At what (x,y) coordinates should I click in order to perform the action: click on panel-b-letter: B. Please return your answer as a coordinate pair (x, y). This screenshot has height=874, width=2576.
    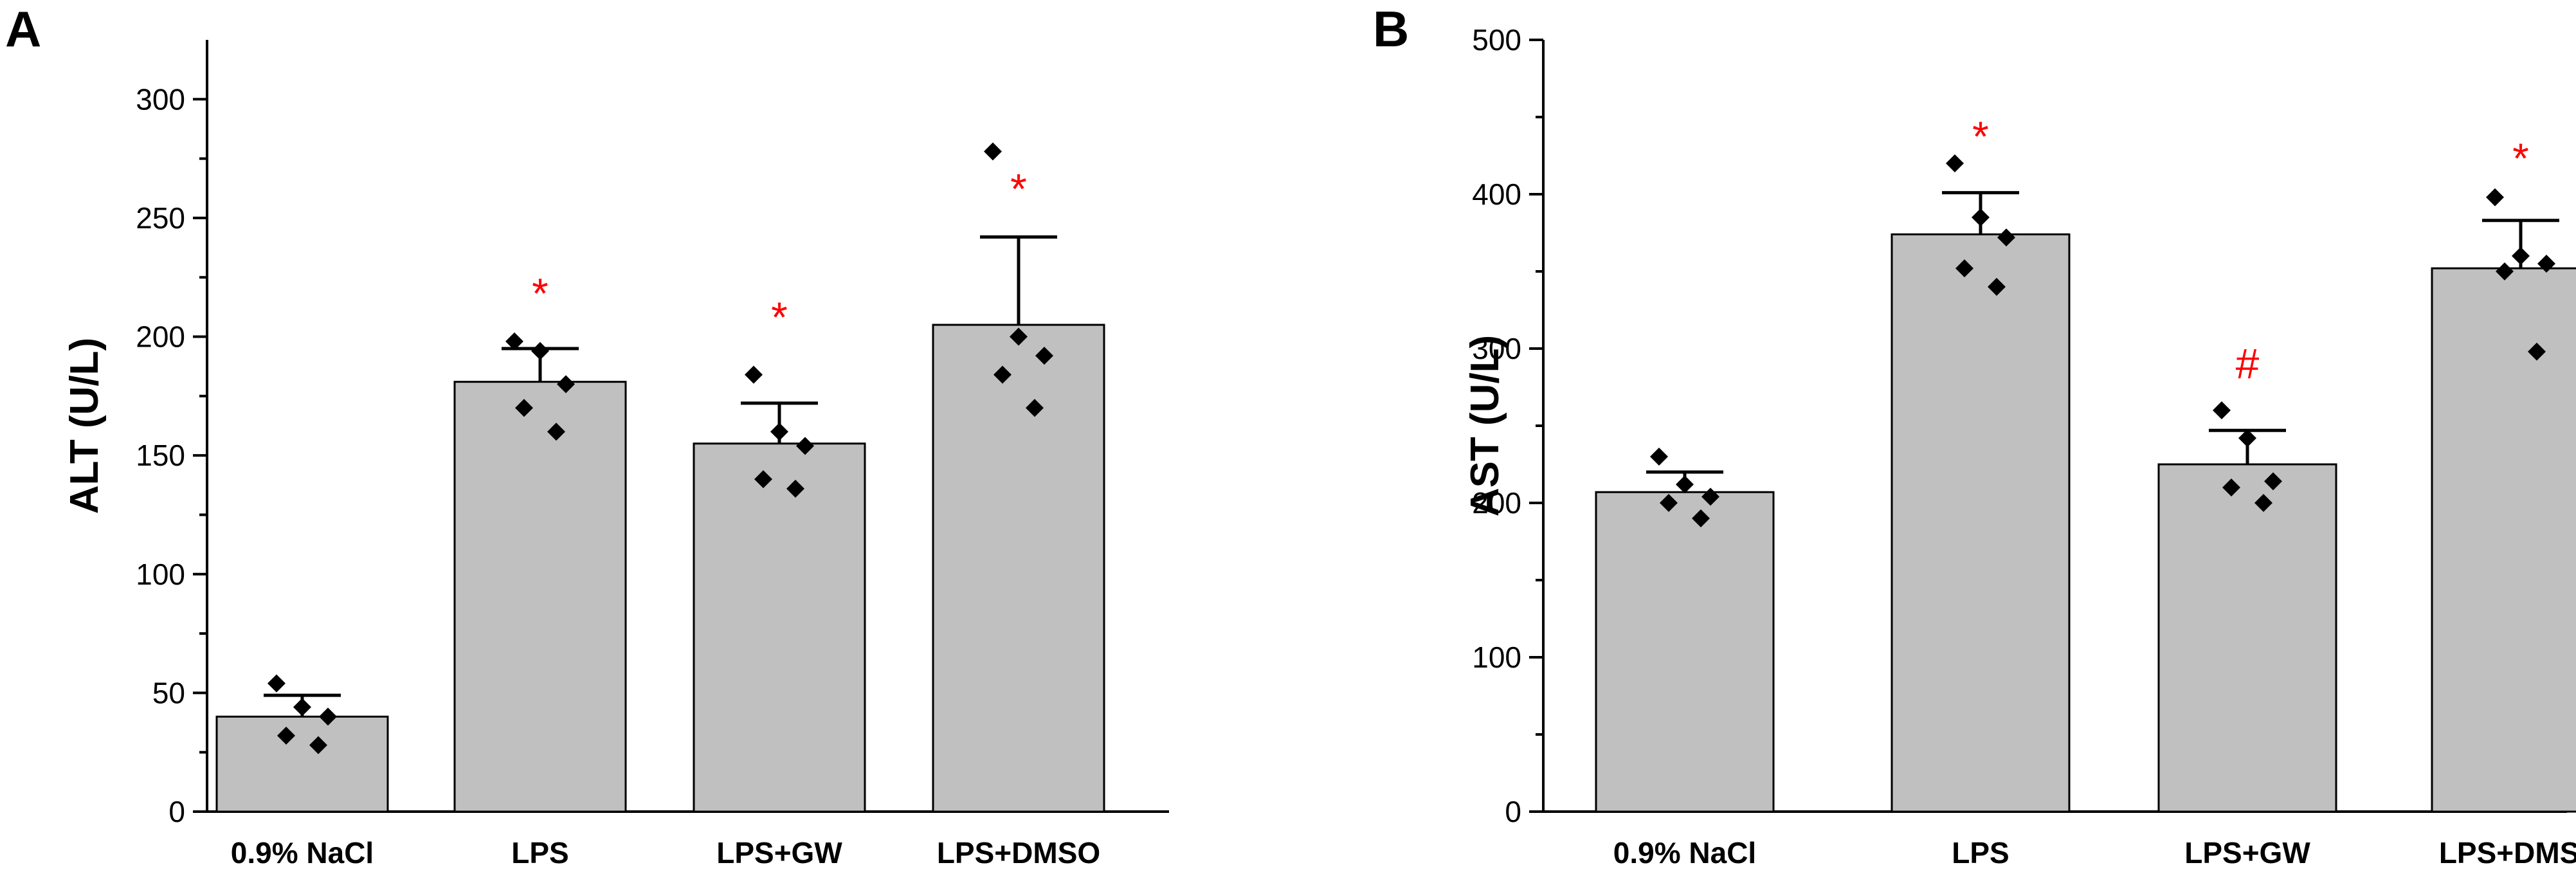
    Looking at the image, I should click on (1391, 29).